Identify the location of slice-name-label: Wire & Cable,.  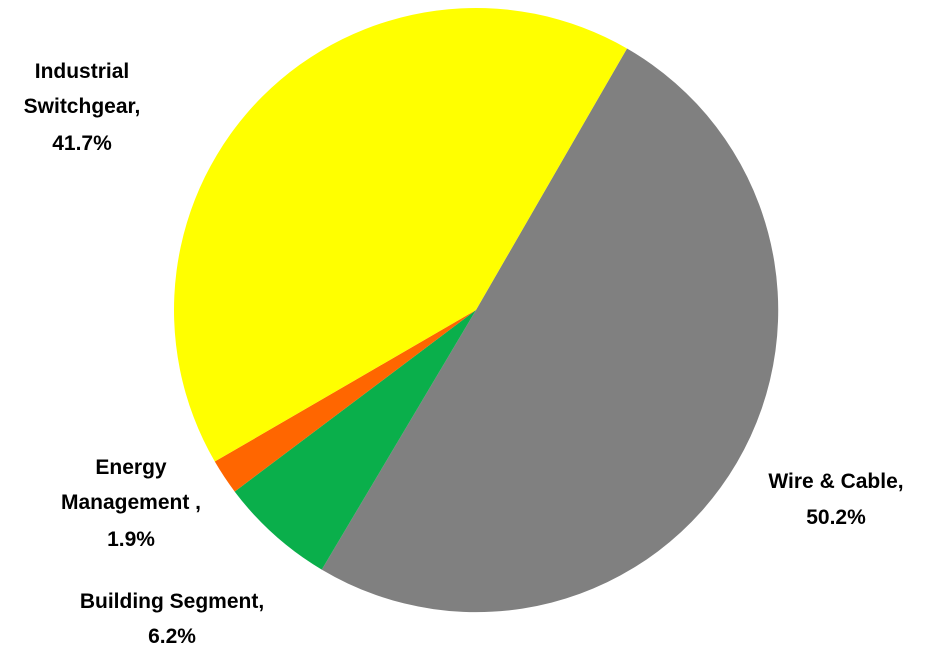
(835, 481).